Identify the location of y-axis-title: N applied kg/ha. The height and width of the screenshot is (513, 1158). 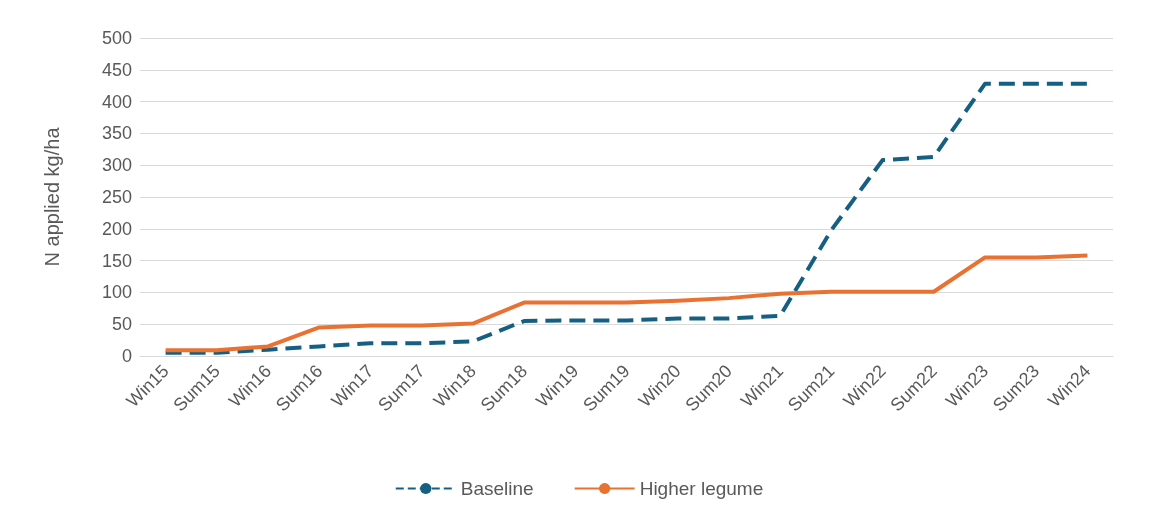
(52, 196).